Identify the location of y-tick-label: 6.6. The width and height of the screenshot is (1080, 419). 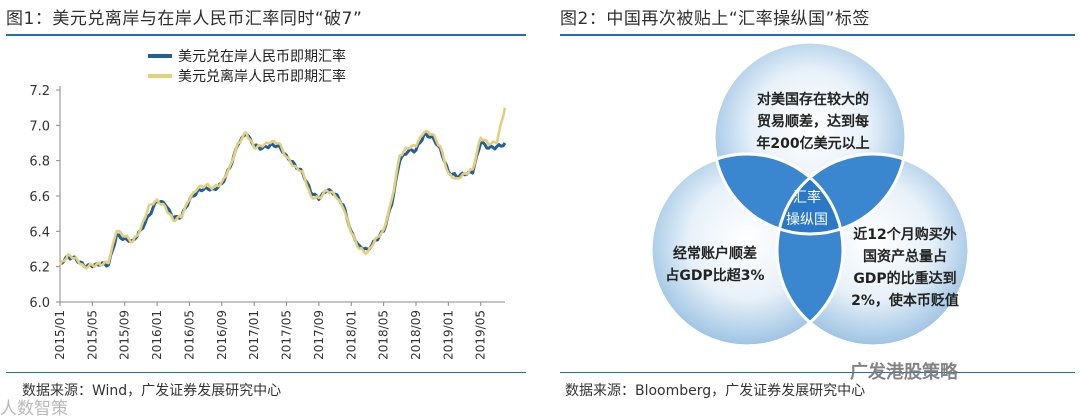
(39, 197).